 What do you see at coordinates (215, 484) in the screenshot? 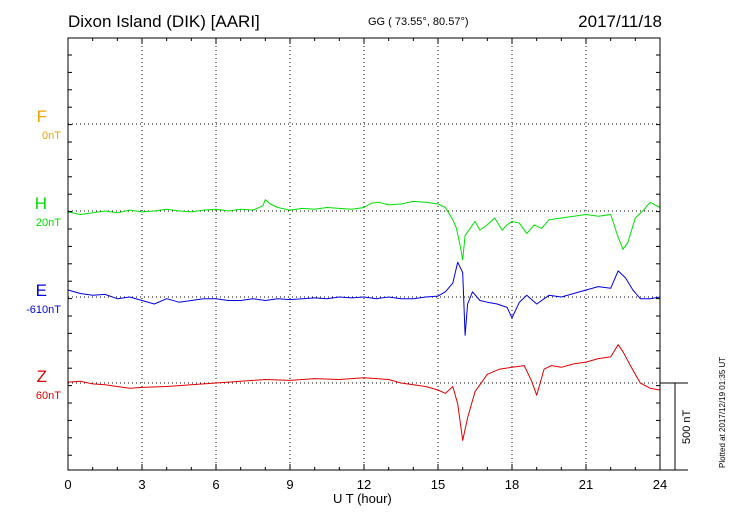
I see `x-tick-label: 6` at bounding box center [215, 484].